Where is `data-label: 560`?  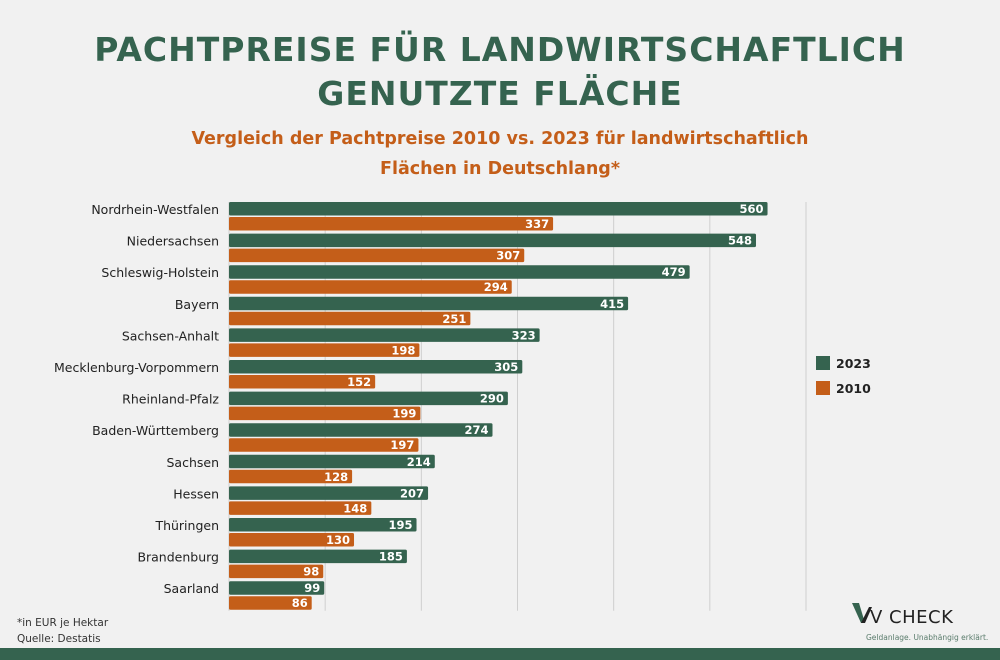 data-label: 560 is located at coordinates (752, 209).